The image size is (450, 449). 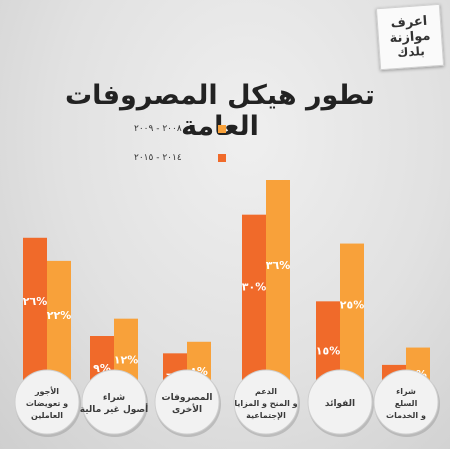 I want to click on legend-item-series-1: ٢٠٠٨ - ٢٠٠٩, so click(x=180, y=129).